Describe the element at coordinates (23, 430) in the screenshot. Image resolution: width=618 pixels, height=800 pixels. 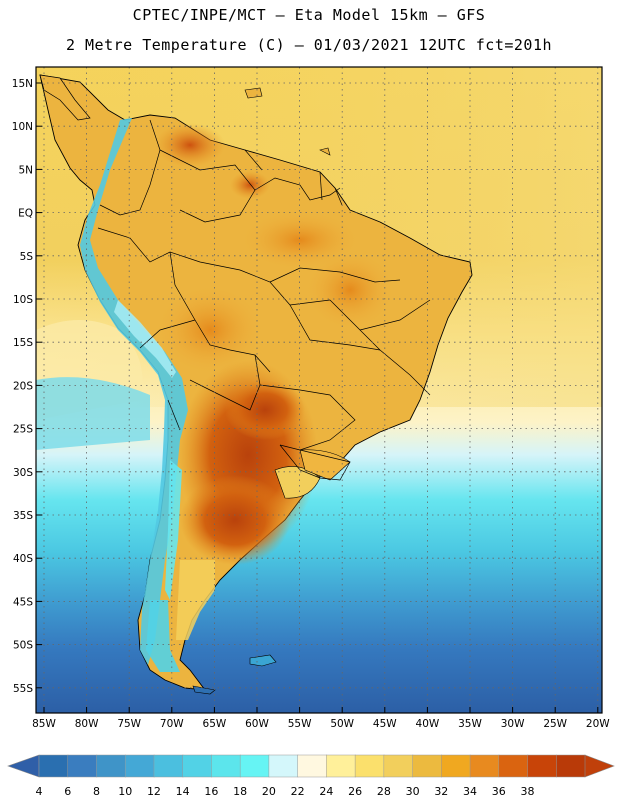
I see `lat-tick-label: 25S` at that location.